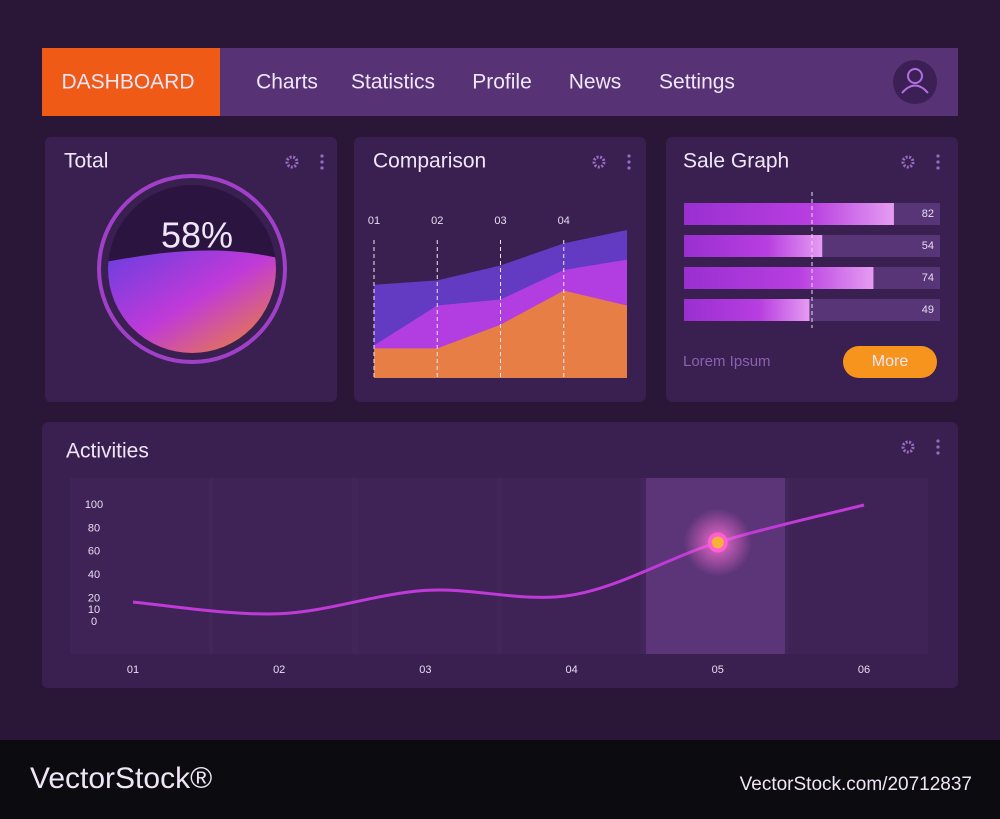  I want to click on y-tick-label: 60, so click(94, 552).